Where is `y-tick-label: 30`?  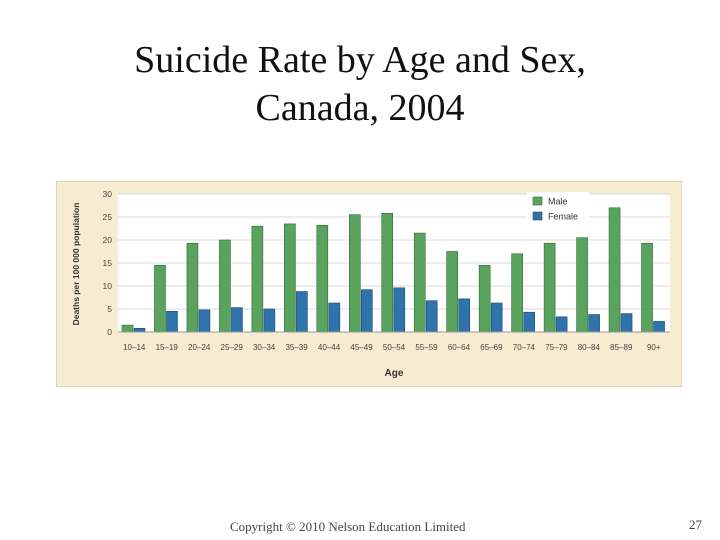 y-tick-label: 30 is located at coordinates (108, 194).